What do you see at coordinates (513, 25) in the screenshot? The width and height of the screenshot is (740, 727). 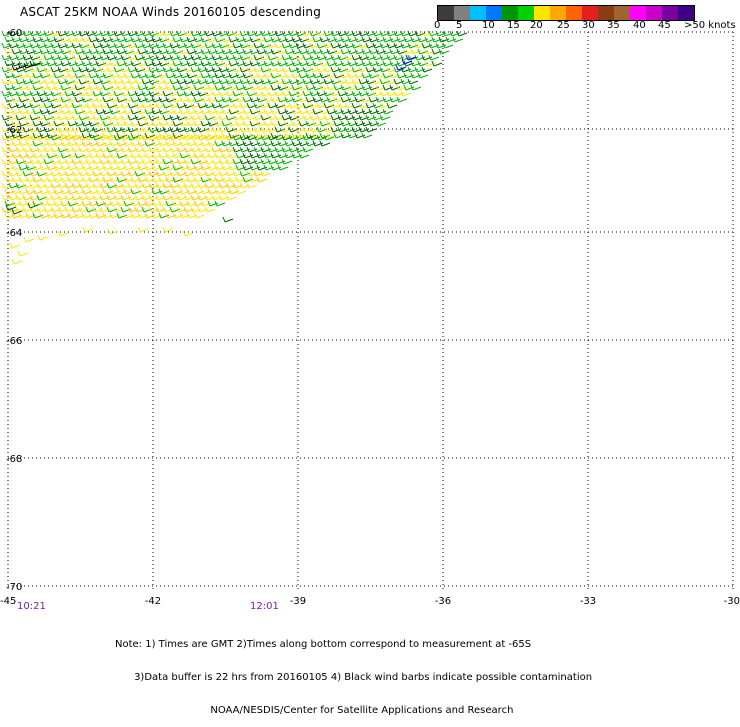 I see `legend-label: 15` at bounding box center [513, 25].